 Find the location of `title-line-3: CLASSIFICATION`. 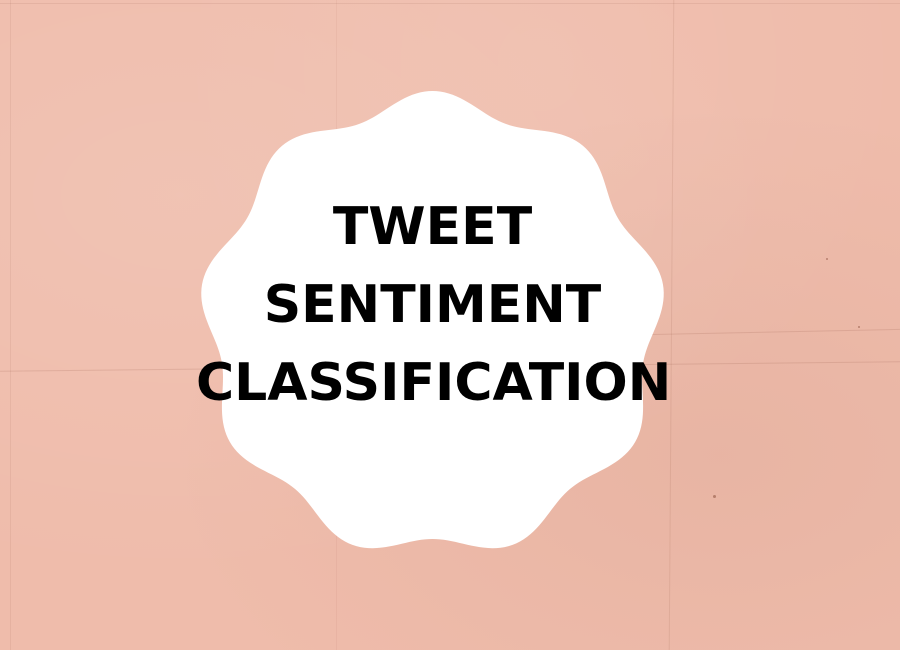

title-line-3: CLASSIFICATION is located at coordinates (434, 383).